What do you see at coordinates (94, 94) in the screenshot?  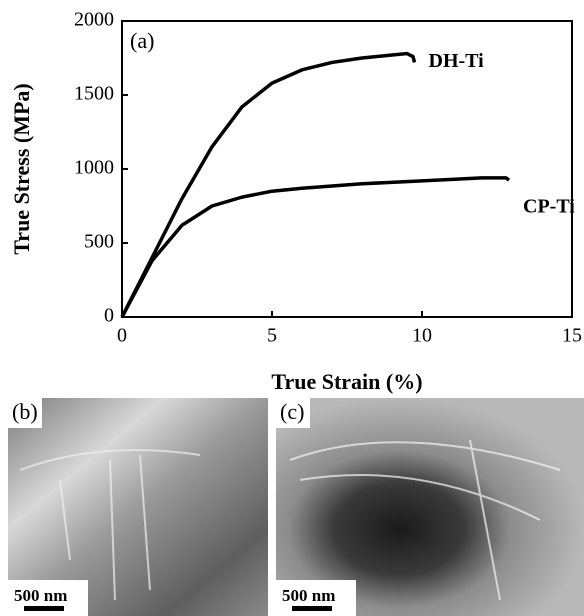 I see `y-tick-label: 1500` at bounding box center [94, 94].